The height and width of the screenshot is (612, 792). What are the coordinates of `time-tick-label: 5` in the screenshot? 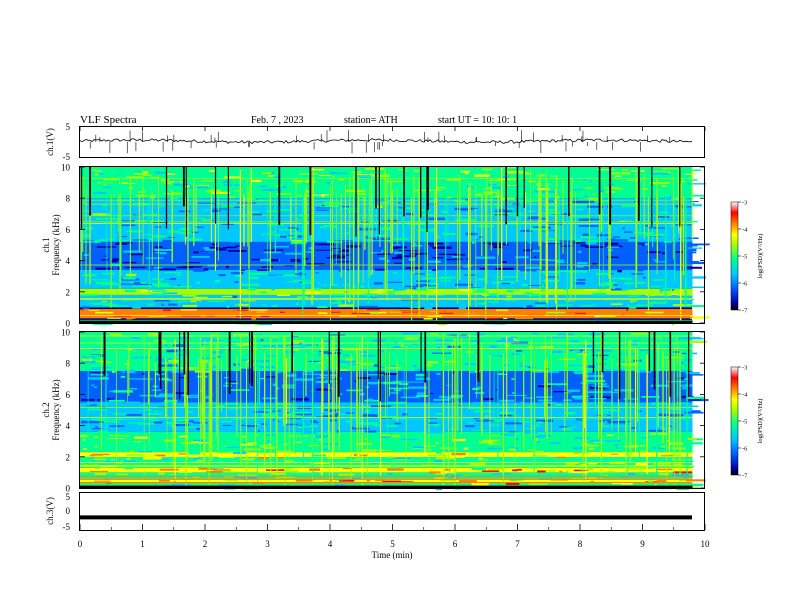 It's located at (392, 544).